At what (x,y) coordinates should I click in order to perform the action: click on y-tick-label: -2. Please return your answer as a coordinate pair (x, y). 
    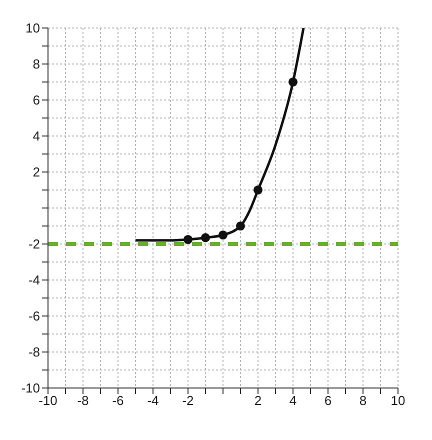
    Looking at the image, I should click on (34, 244).